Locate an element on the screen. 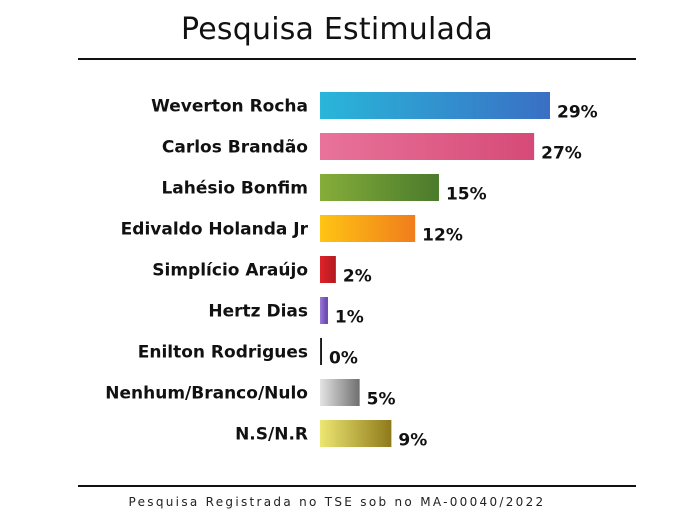 The image size is (674, 520). category-label-lahesio-bonfim: Lahésio Bonfim is located at coordinates (234, 189).